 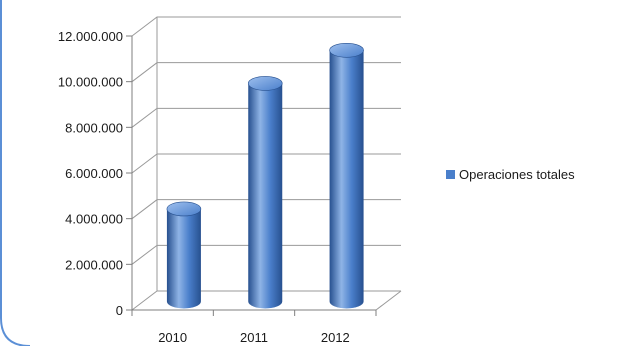 What do you see at coordinates (90, 82) in the screenshot?
I see `y-tick-label: 10.000.000` at bounding box center [90, 82].